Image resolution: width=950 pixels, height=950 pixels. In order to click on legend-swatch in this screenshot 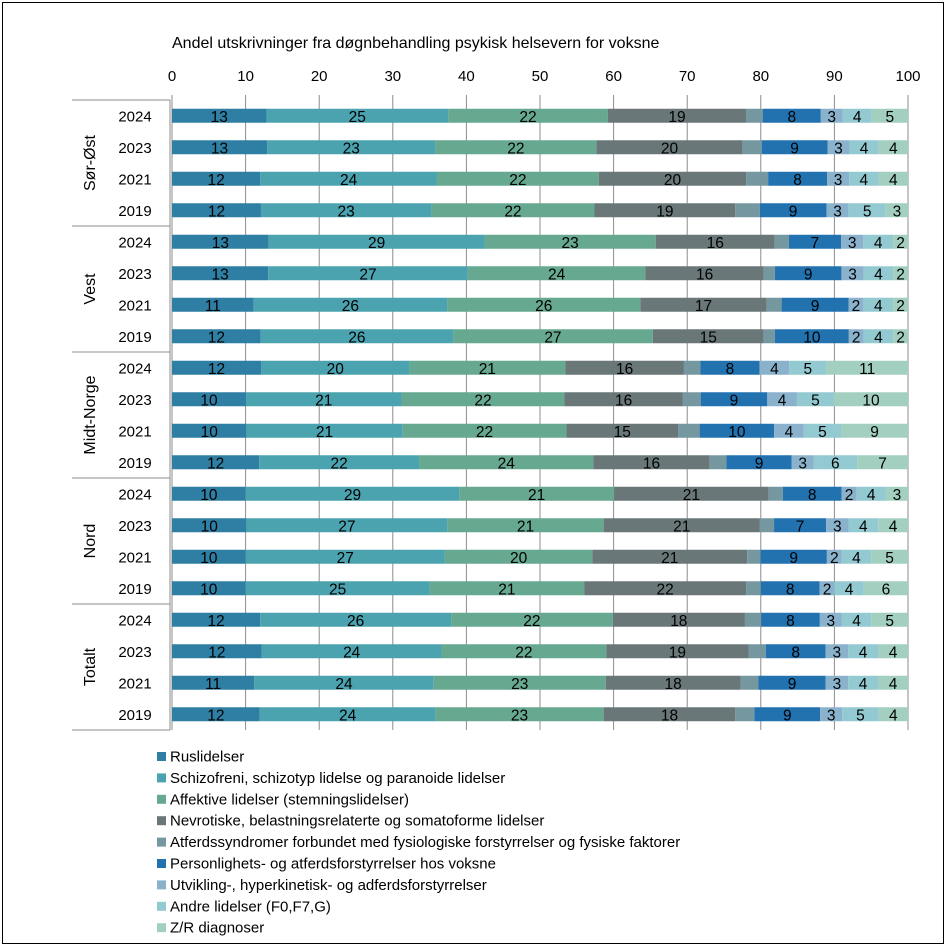, I will do `click(161, 821)`.